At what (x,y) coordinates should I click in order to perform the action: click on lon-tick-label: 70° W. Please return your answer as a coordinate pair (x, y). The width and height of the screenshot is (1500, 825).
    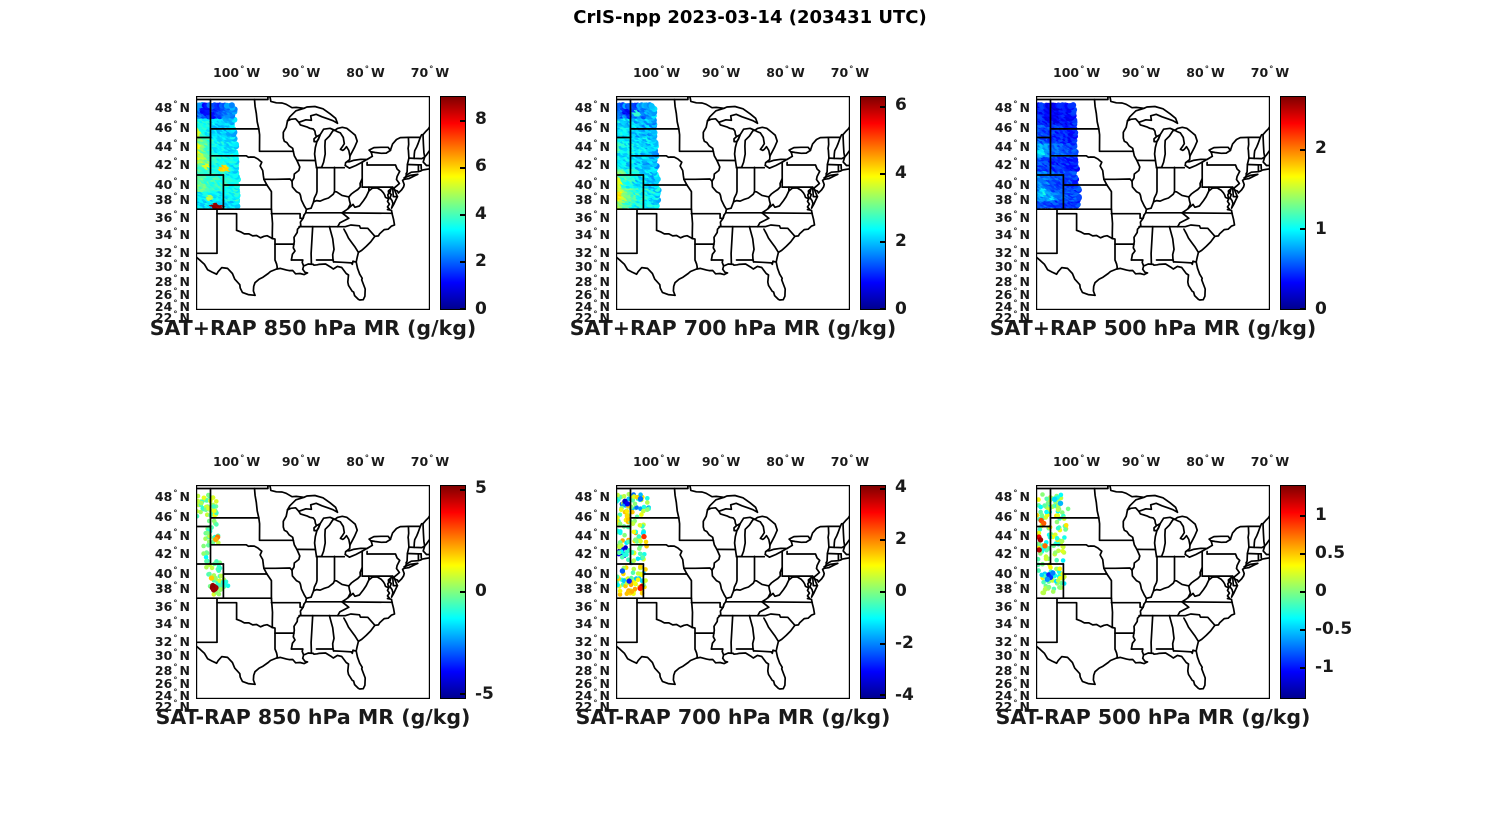
    Looking at the image, I should click on (850, 462).